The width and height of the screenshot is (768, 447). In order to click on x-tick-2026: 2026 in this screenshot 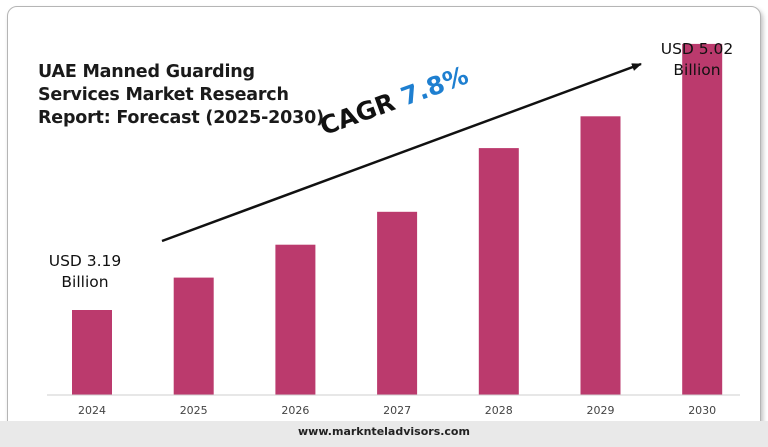, I will do `click(295, 410)`.